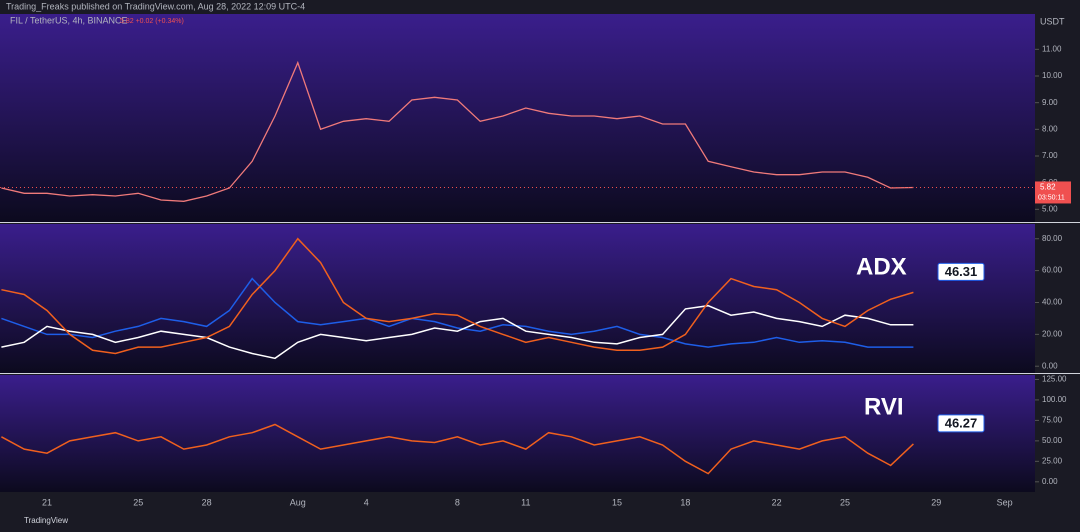 The image size is (1080, 532). I want to click on symbol: FIL / TetherUS, 4h, BINANCE, so click(69, 20).